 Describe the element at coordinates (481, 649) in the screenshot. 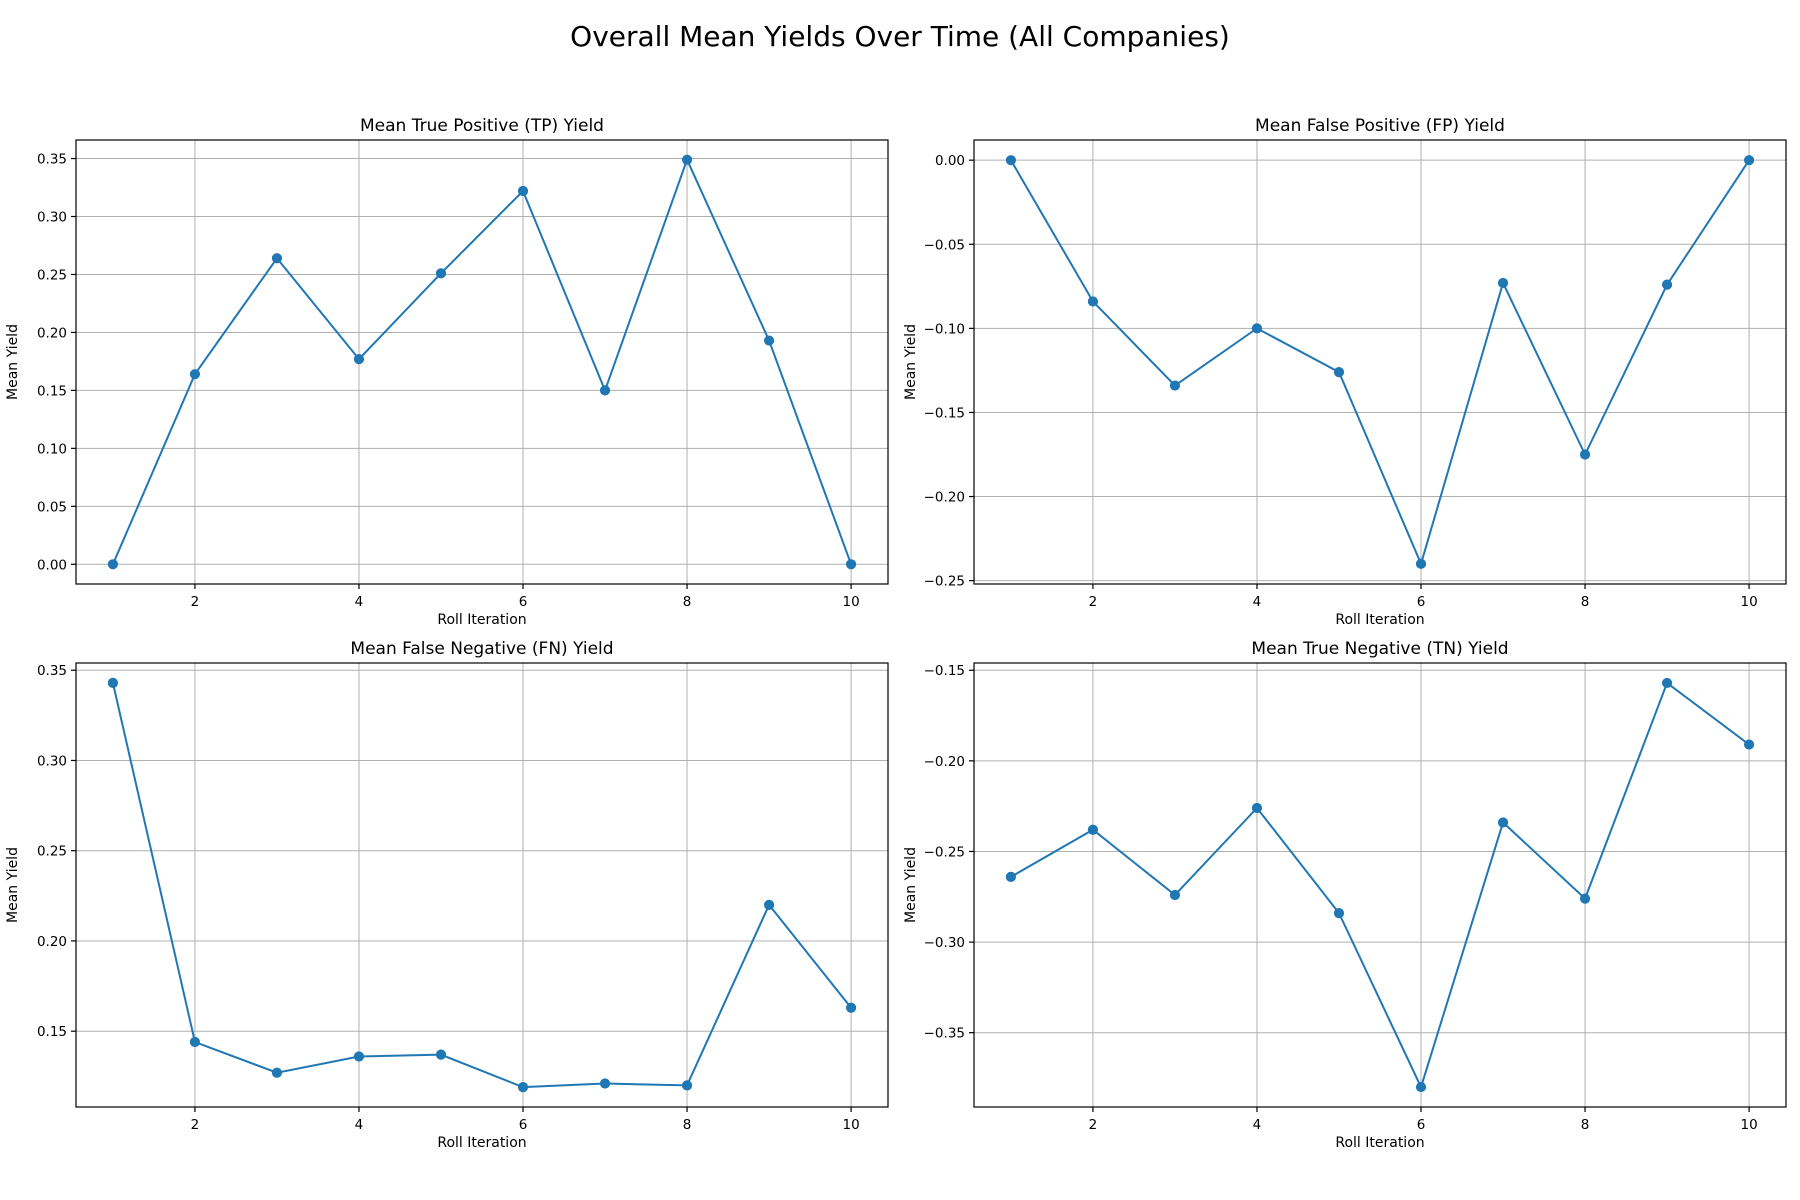

I see `subplot-title-fn: Mean False Negative (FN) Yield` at that location.